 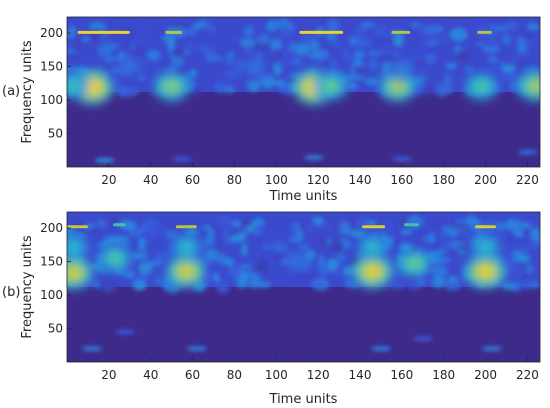 I want to click on y-tick-label: 200, so click(x=51, y=33).